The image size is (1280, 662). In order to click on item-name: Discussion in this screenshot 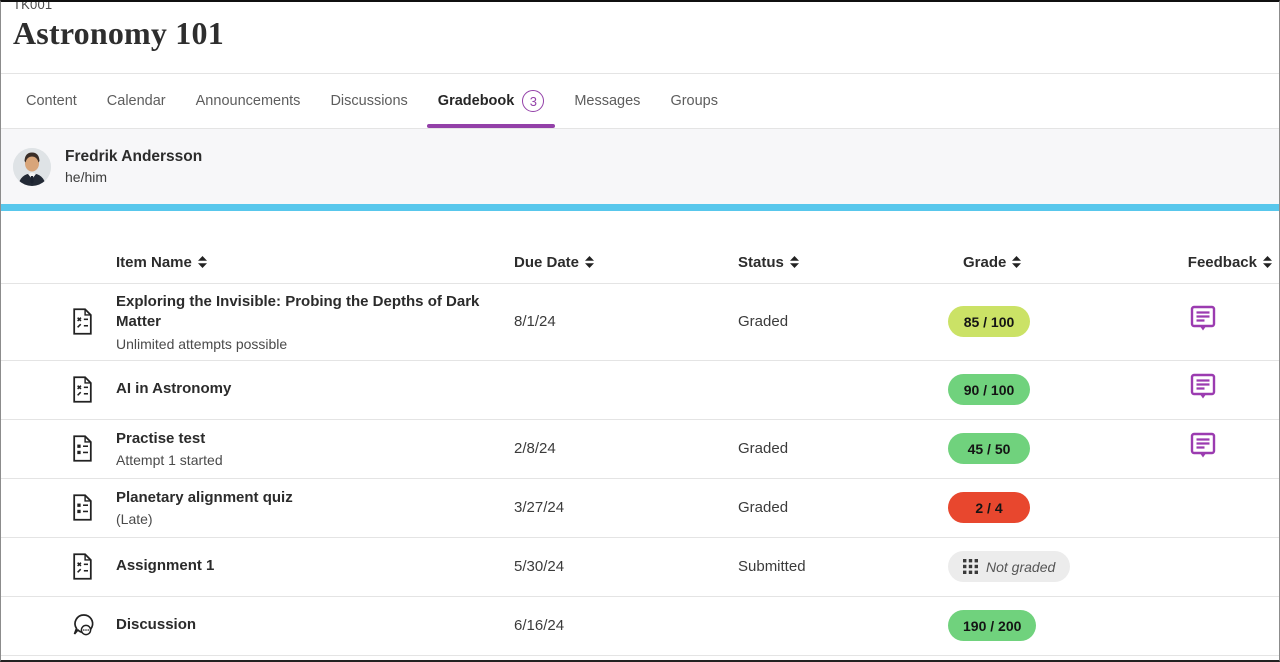, I will do `click(156, 625)`.